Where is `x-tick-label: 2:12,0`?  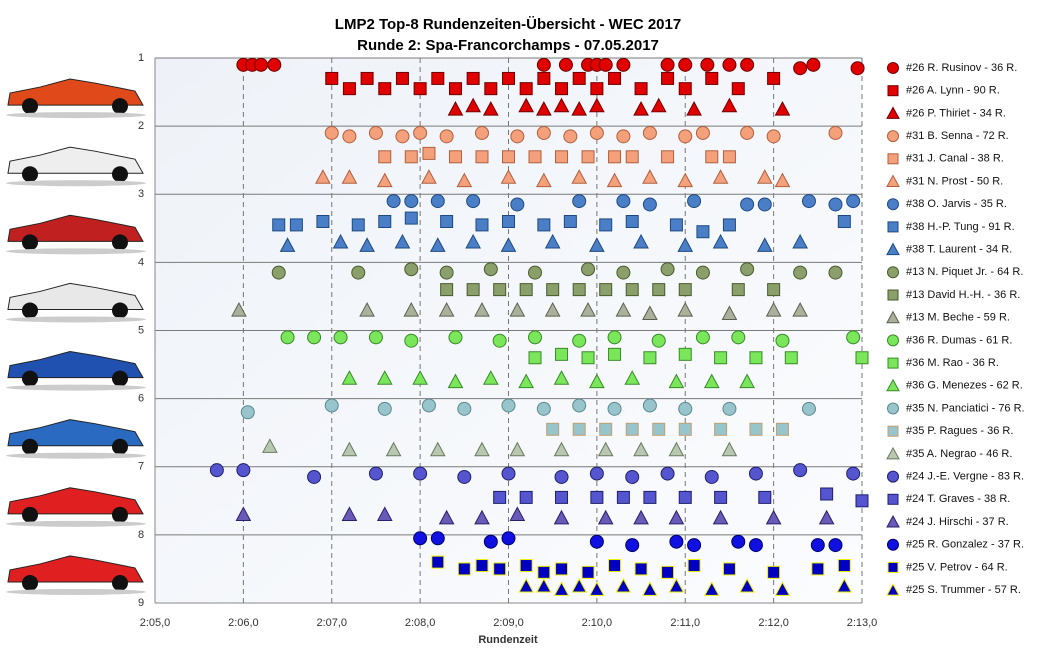 x-tick-label: 2:12,0 is located at coordinates (773, 623).